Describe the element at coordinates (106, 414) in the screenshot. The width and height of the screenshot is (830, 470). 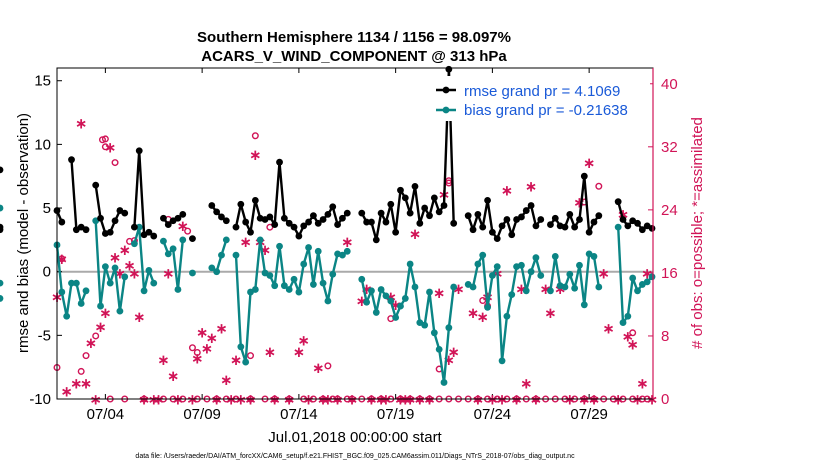
I see `x-tick-label: 07/04` at that location.